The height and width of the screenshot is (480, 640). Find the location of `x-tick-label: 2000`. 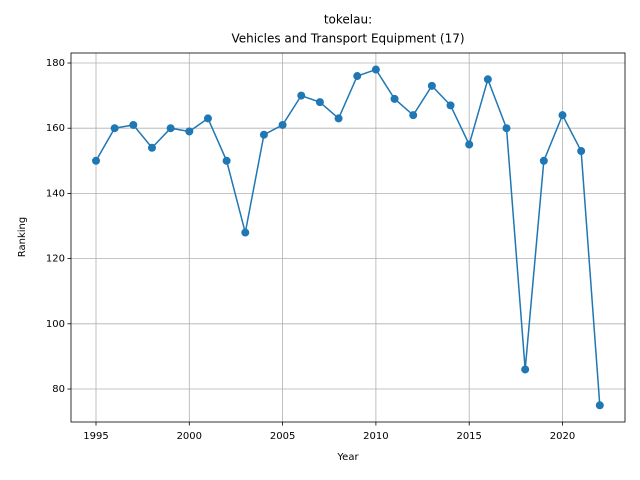

x-tick-label: 2000 is located at coordinates (189, 436).